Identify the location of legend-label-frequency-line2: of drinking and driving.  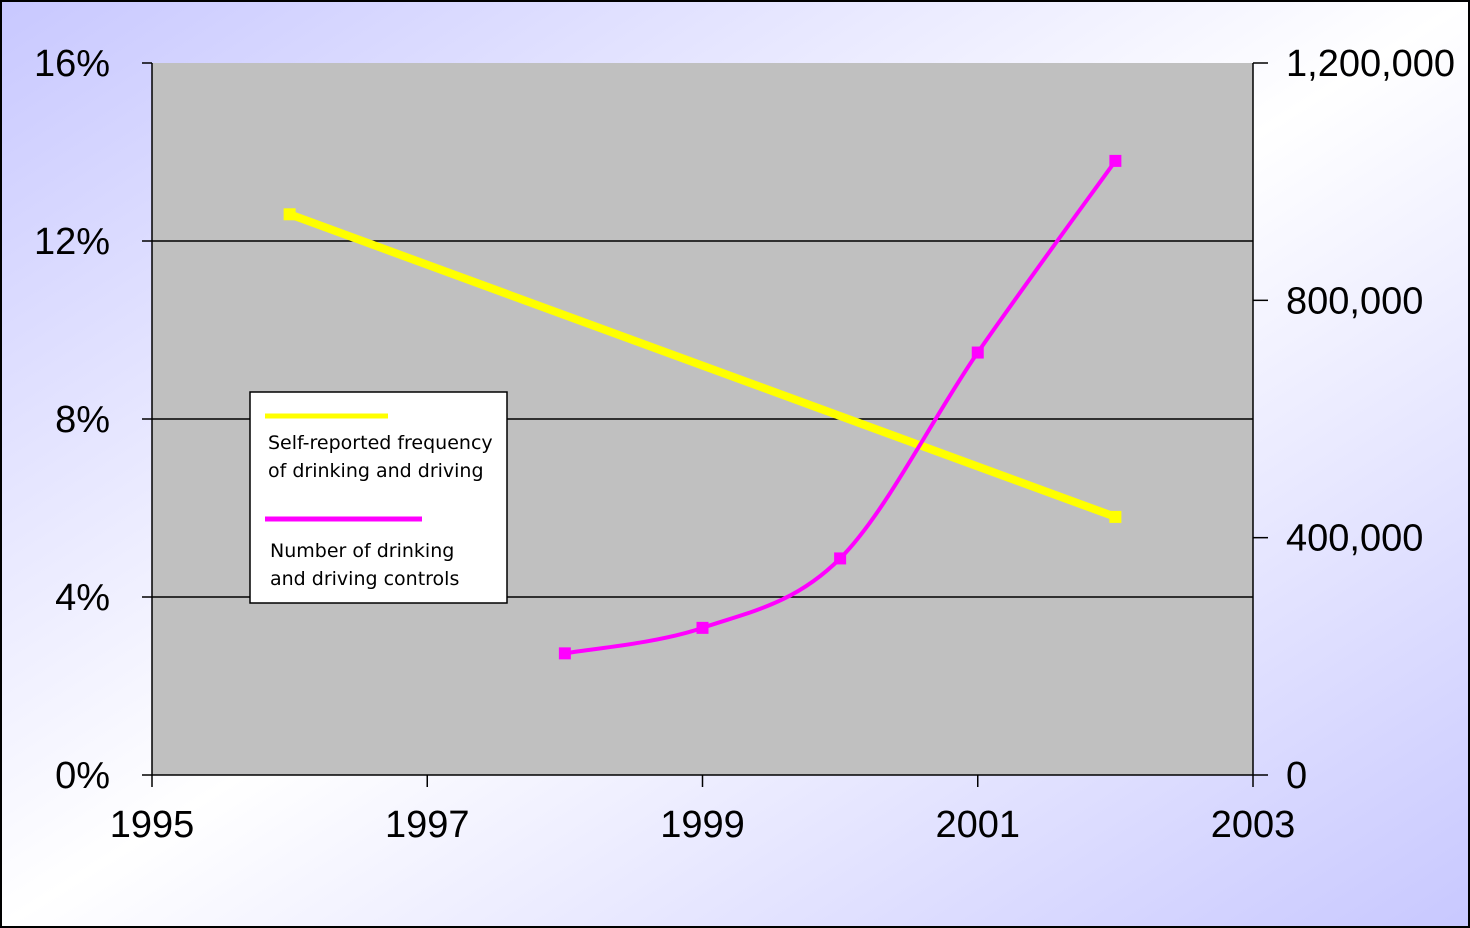
(376, 471).